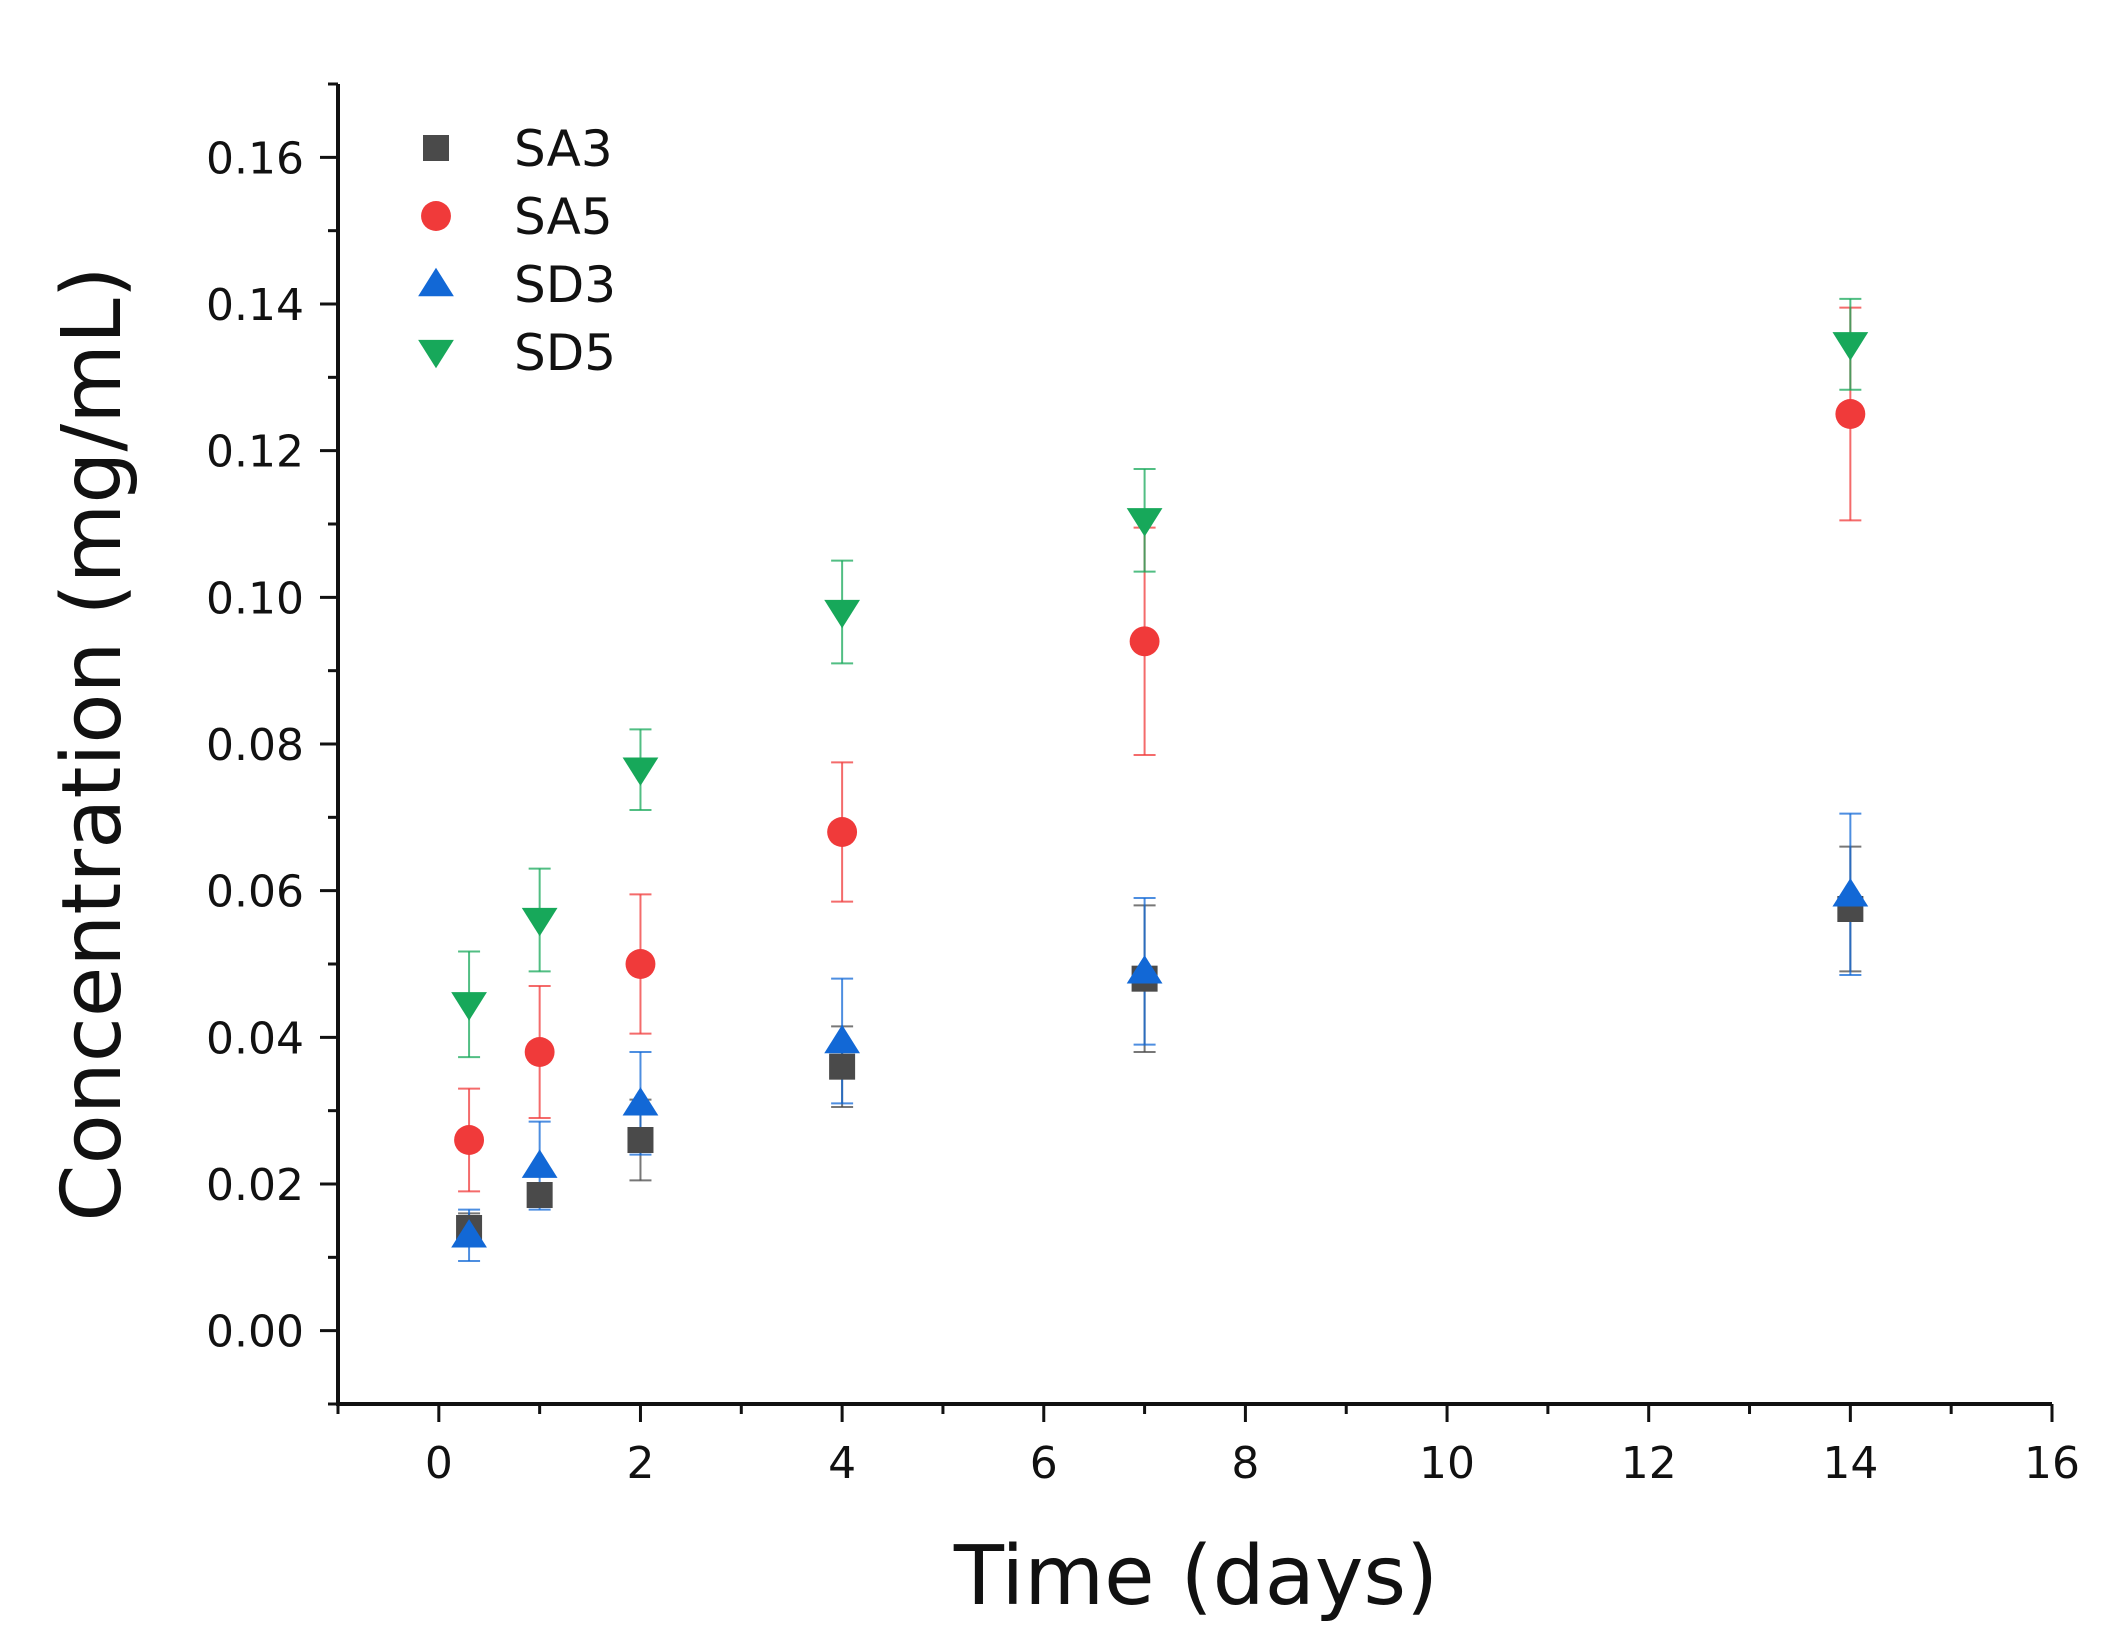  What do you see at coordinates (1195, 1576) in the screenshot?
I see `x-axis-title: Time (days)` at bounding box center [1195, 1576].